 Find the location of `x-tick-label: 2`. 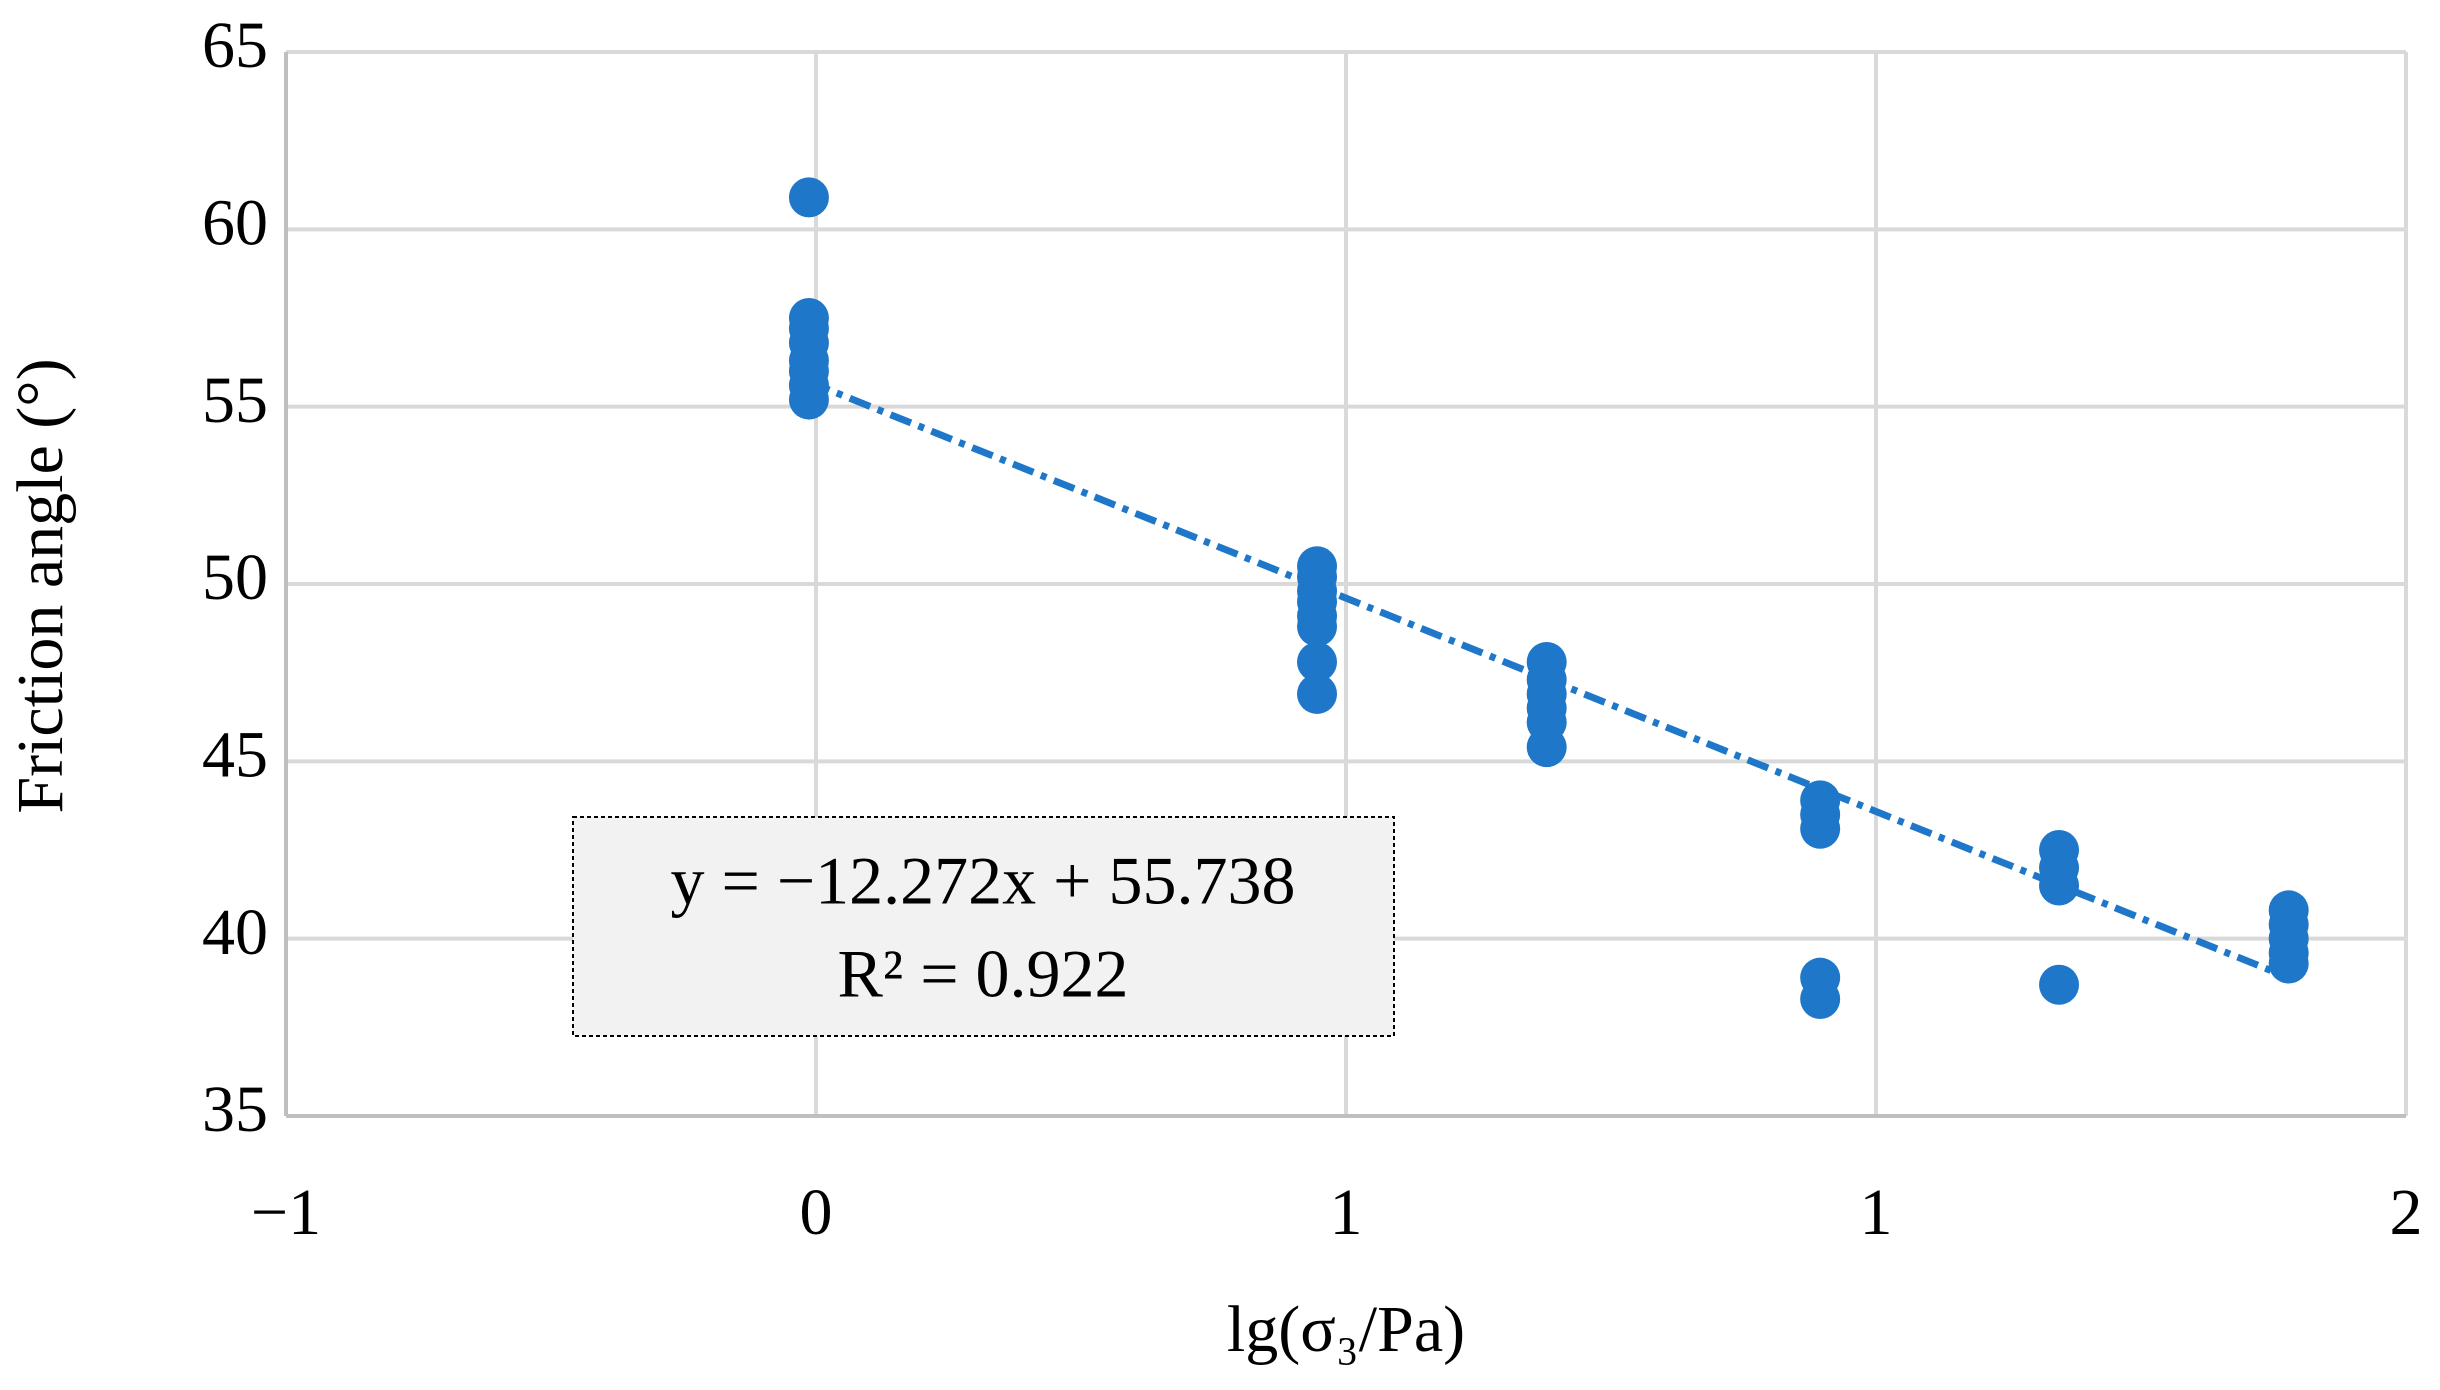

x-tick-label: 2 is located at coordinates (2406, 1212).